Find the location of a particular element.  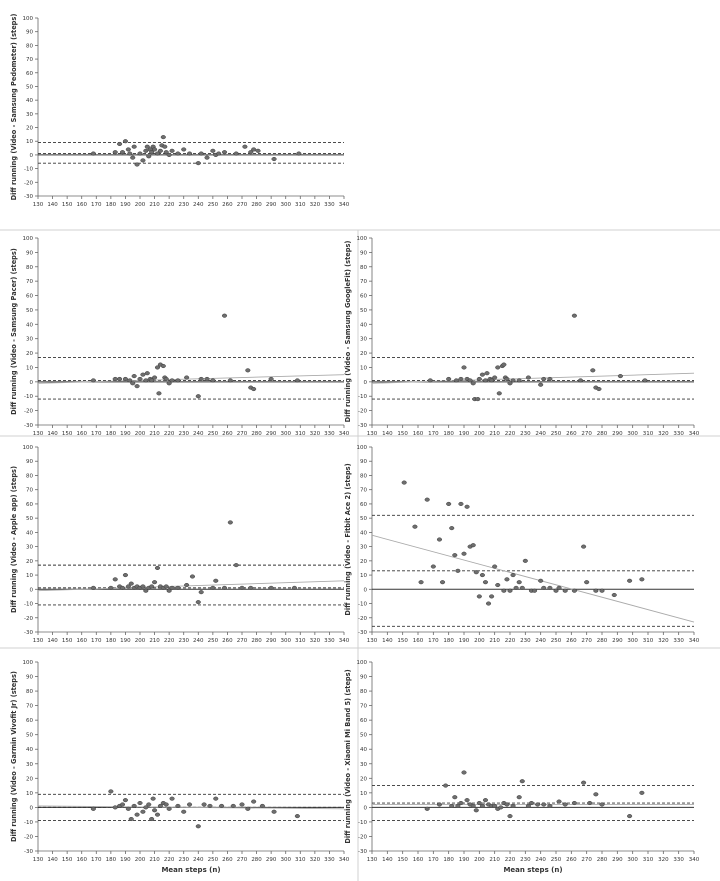

x-tick-label: 320 is located at coordinates (315, 205).